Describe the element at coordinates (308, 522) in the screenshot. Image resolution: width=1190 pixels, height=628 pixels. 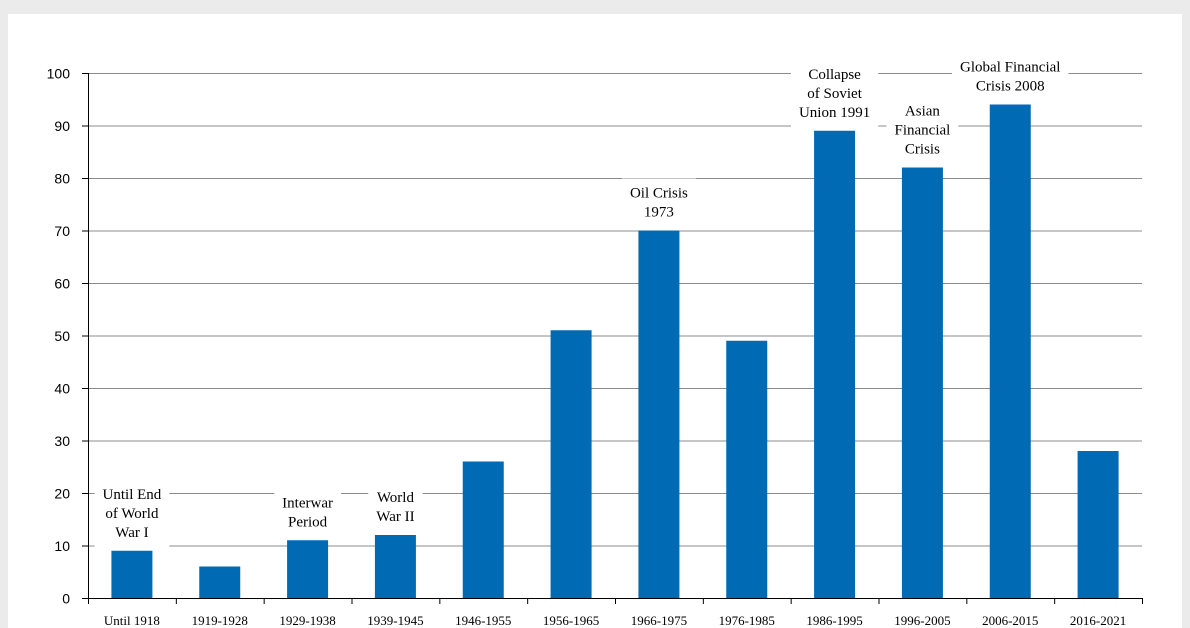
I see `annotation-line: Period` at that location.